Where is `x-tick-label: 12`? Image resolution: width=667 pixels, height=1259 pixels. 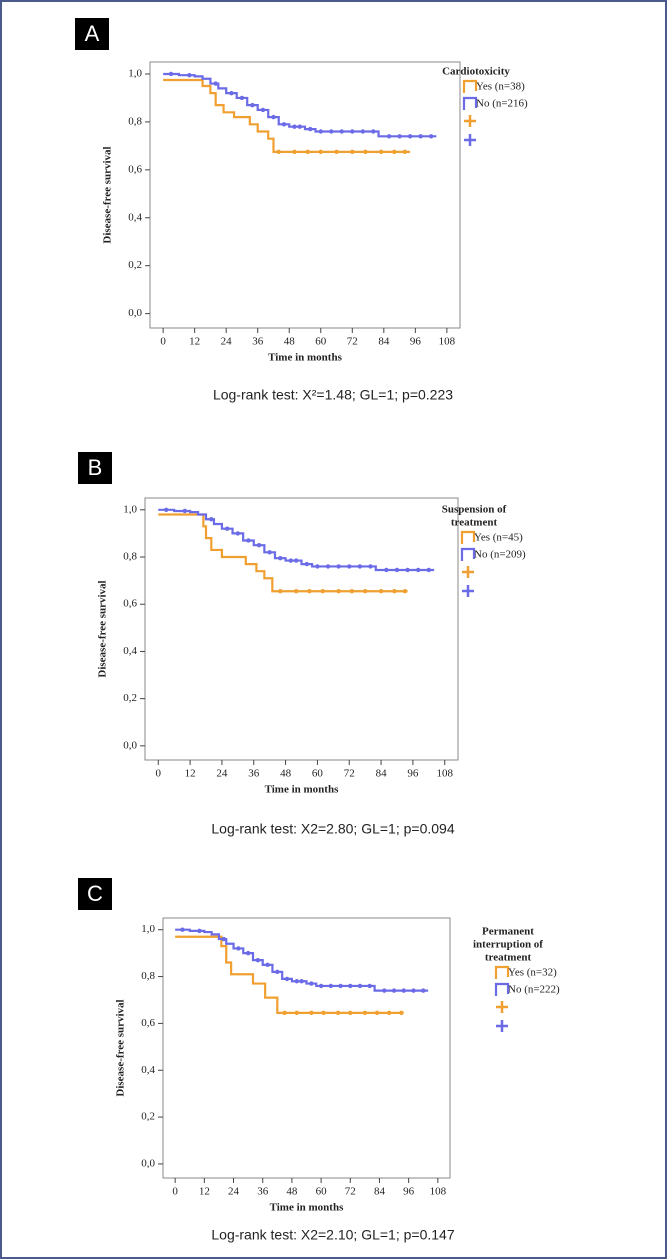
x-tick-label: 12 is located at coordinates (204, 1192).